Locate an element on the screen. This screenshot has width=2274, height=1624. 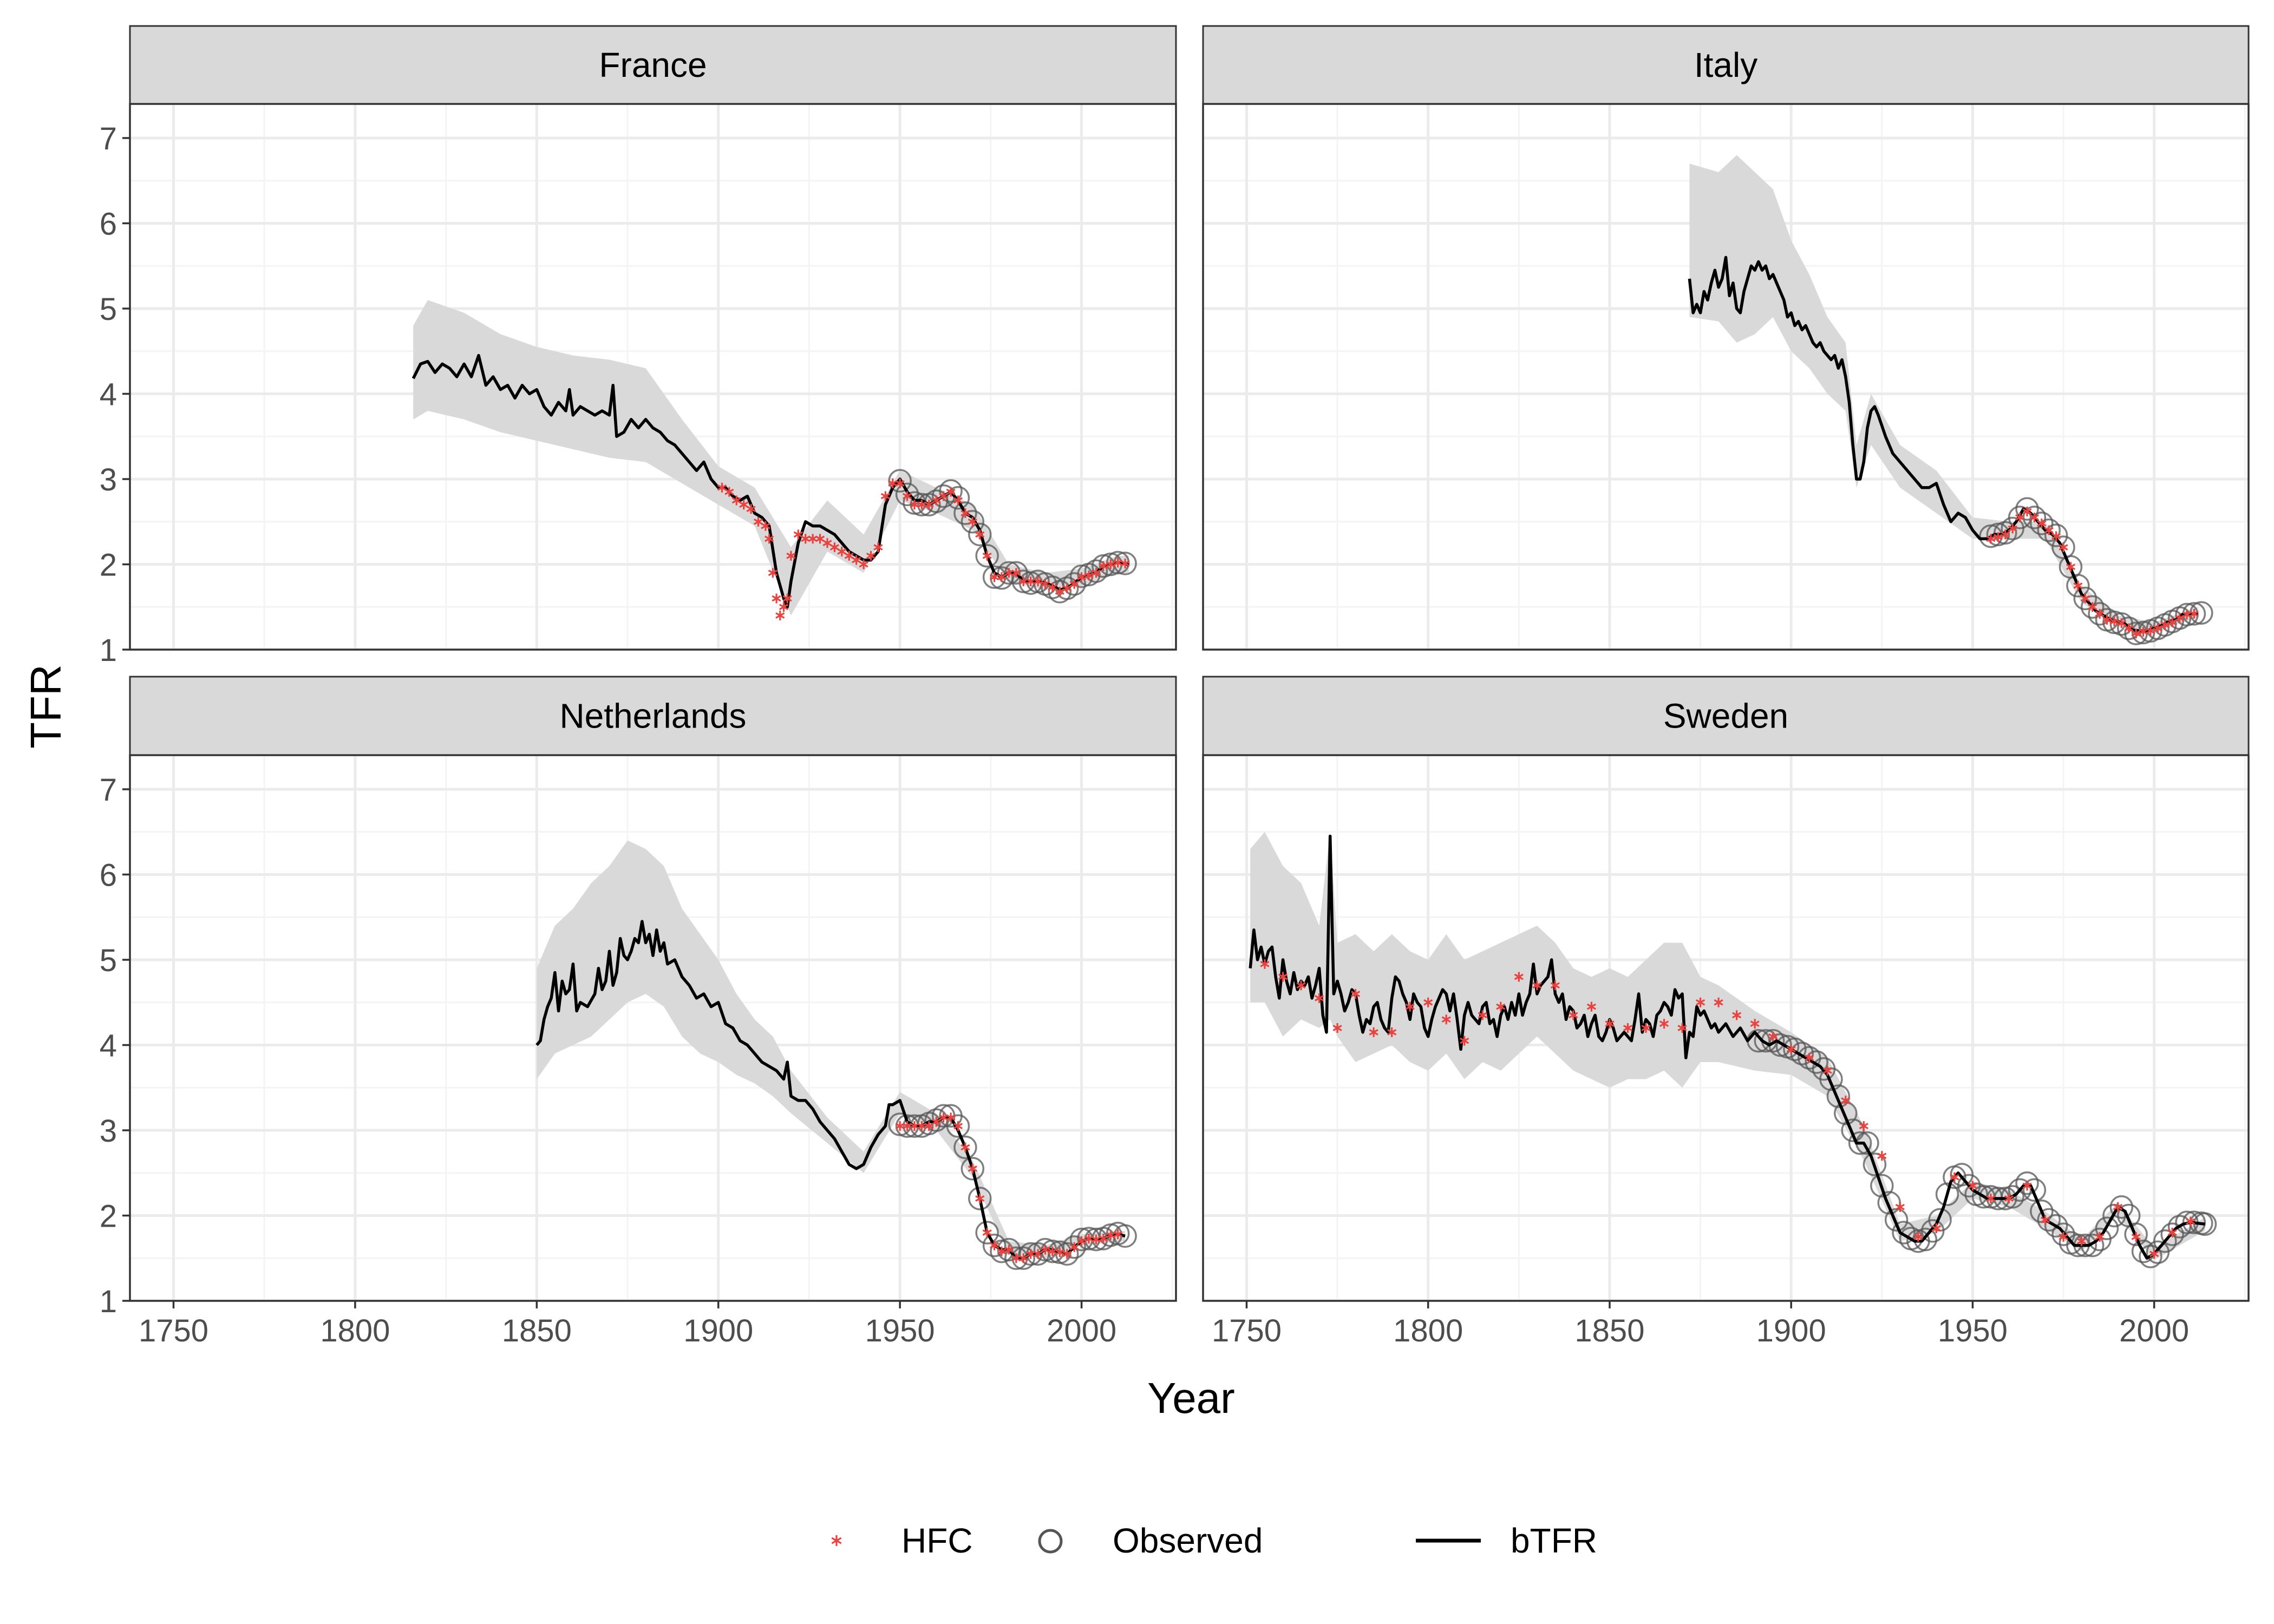
btfr-line-italy is located at coordinates (1943, 444).